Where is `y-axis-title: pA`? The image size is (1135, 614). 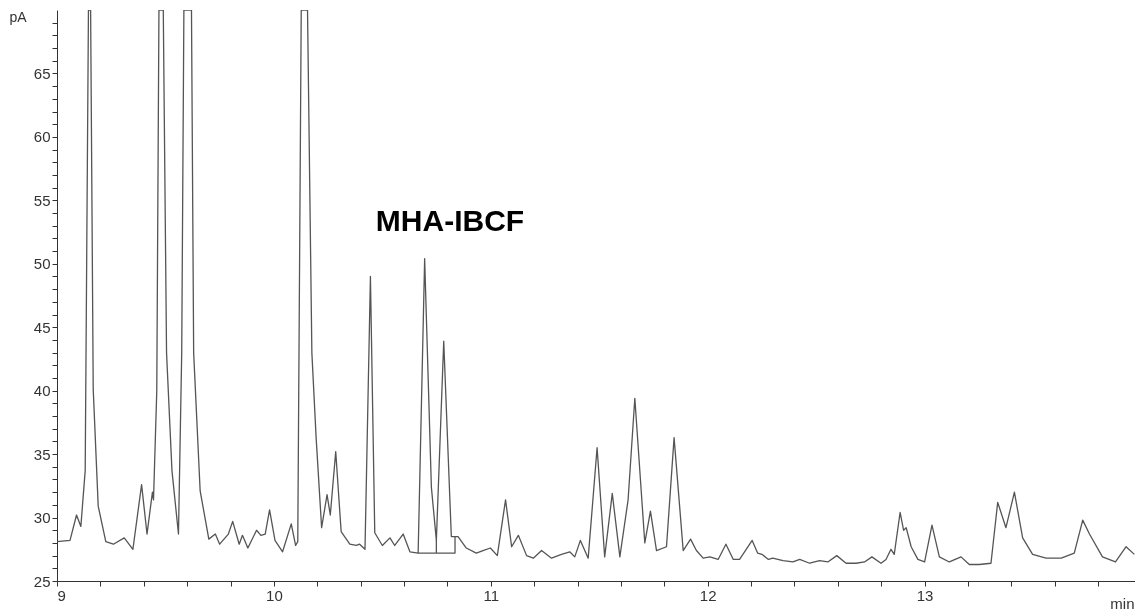 y-axis-title: pA is located at coordinates (18, 16).